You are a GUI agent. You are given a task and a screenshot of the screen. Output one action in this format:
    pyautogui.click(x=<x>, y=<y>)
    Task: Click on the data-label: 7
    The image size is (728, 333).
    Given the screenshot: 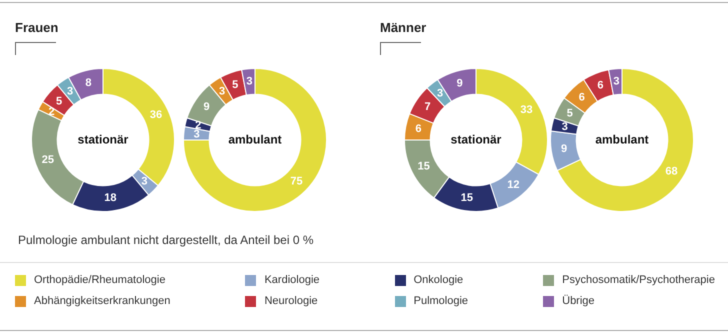 What is the action you would take?
    pyautogui.click(x=427, y=107)
    